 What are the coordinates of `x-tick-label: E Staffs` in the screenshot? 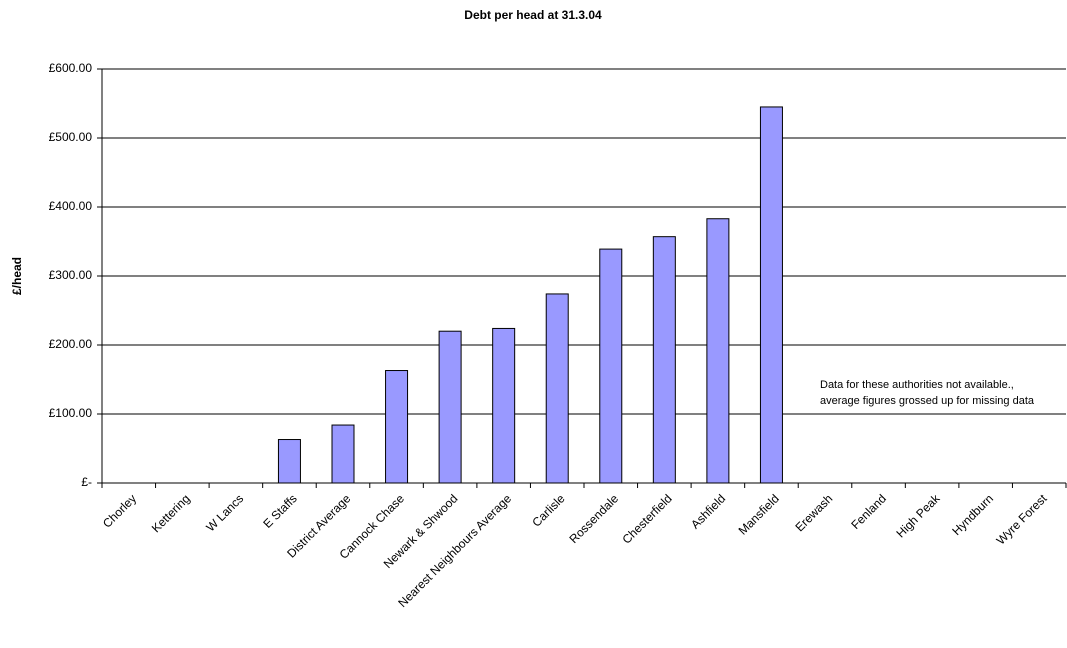 It's located at (279, 510).